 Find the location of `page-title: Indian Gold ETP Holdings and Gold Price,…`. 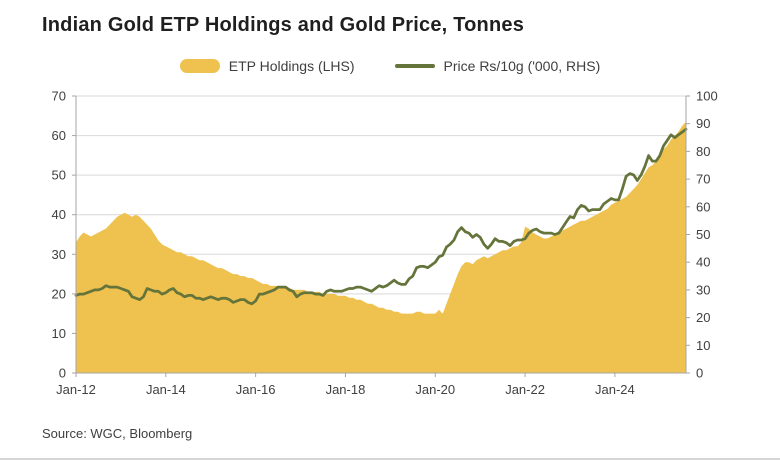

page-title: Indian Gold ETP Holdings and Gold Price,… is located at coordinates (283, 25).